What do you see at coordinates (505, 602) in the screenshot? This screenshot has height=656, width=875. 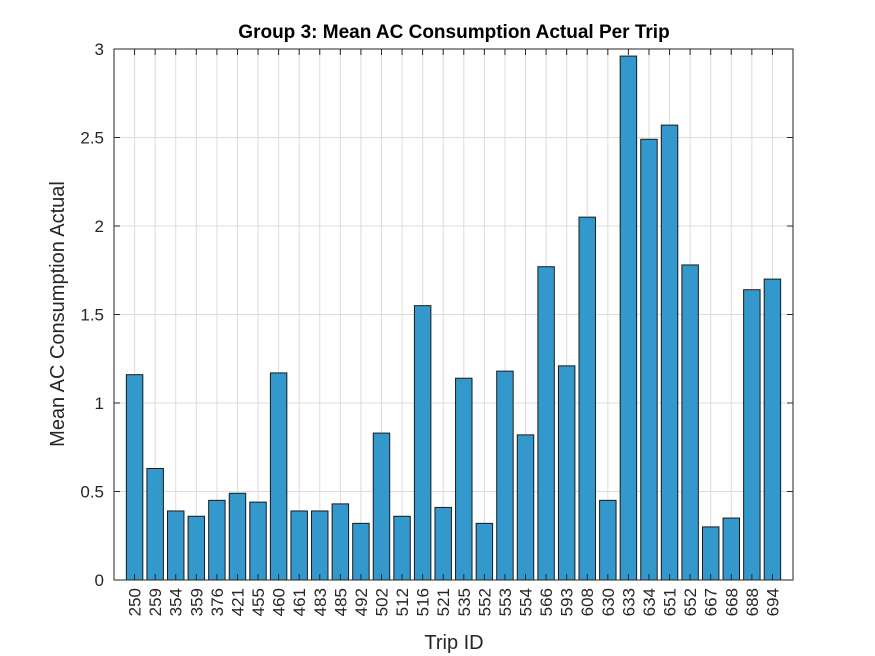 I see `x-tick-label-553: 553` at bounding box center [505, 602].